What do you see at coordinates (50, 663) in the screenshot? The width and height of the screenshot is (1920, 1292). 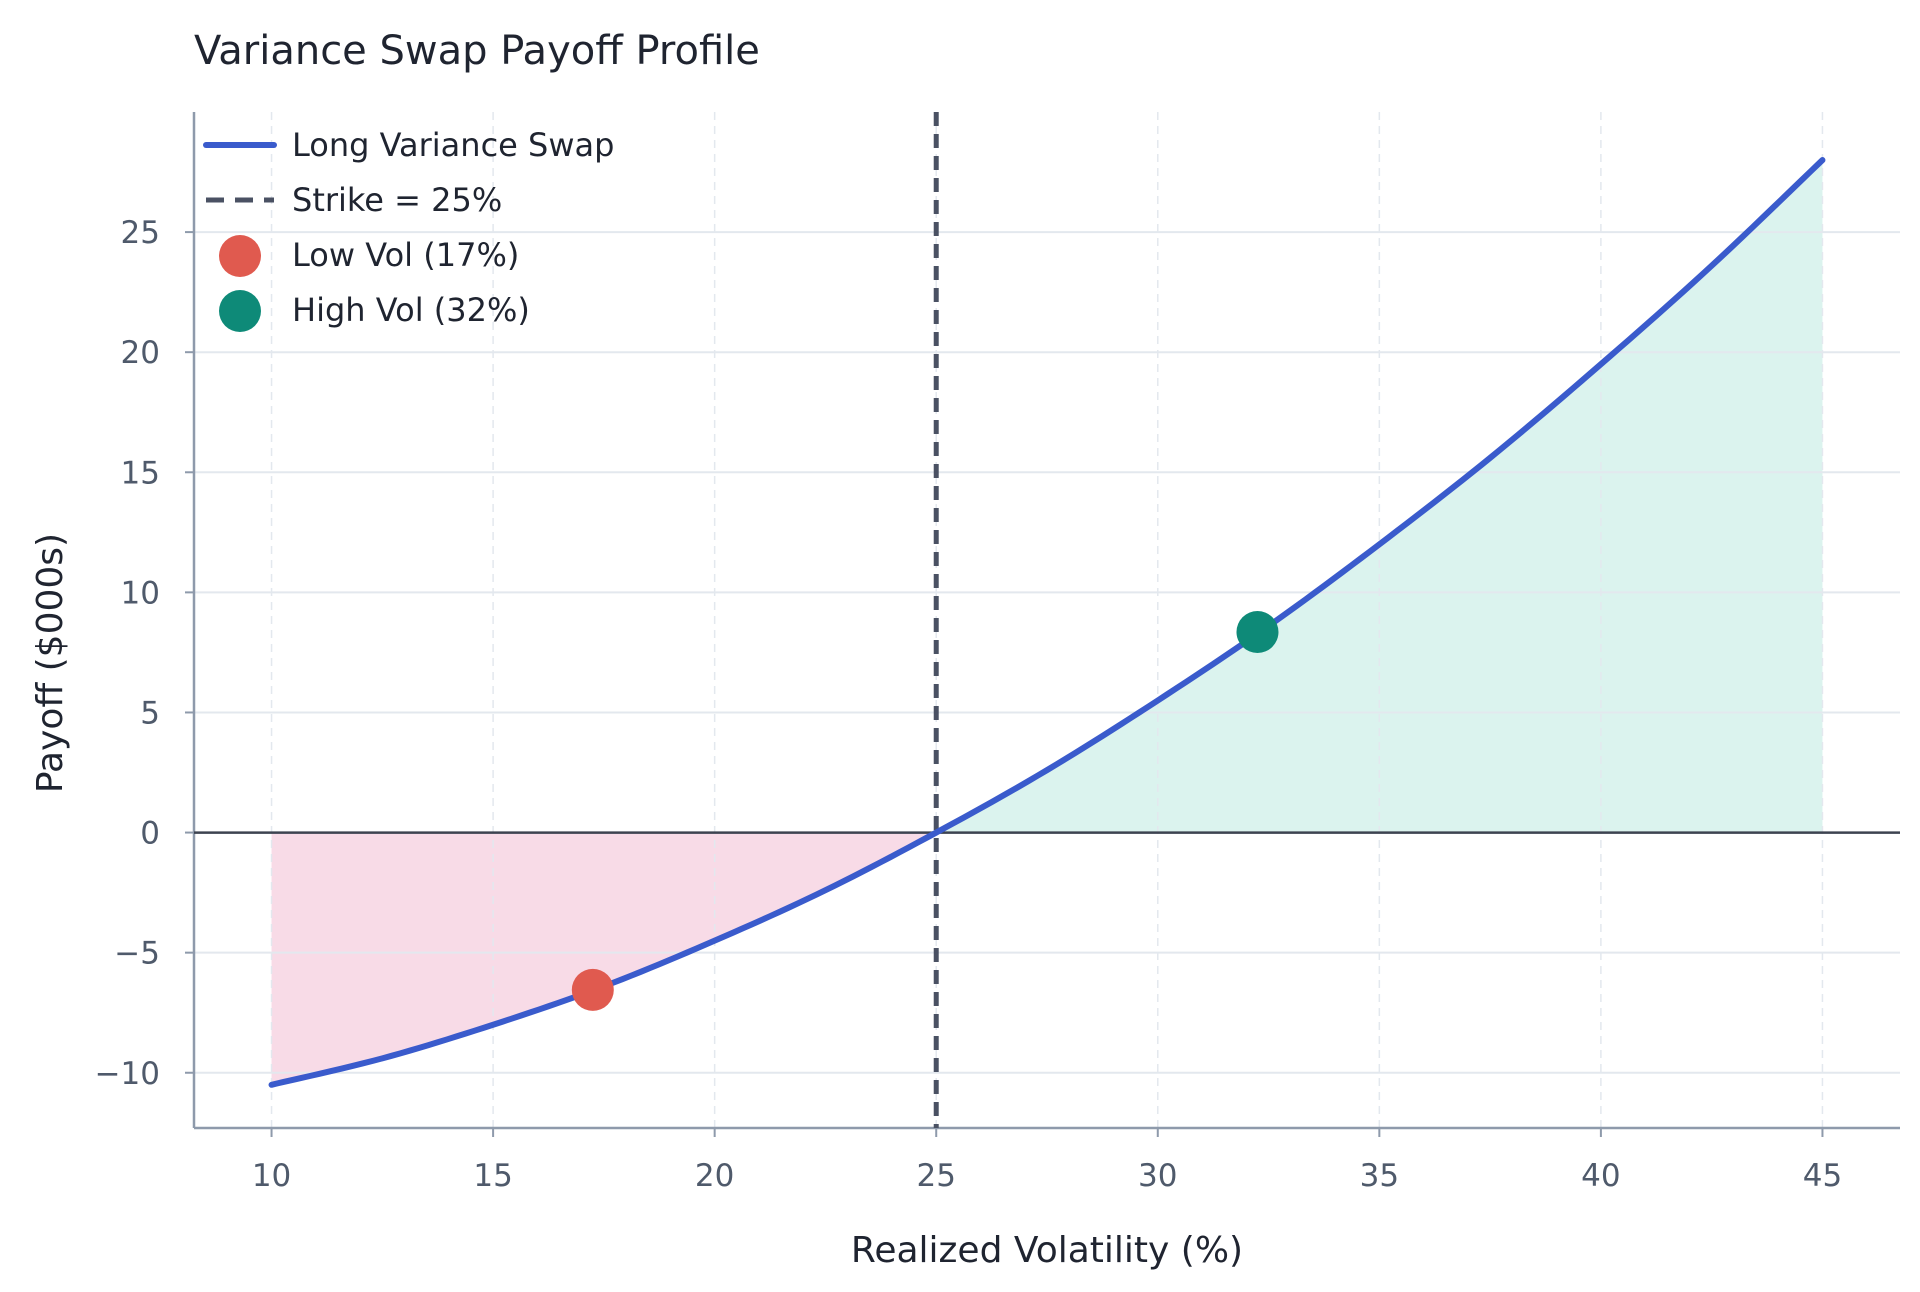 I see `y-axis-label: Payoff ($000s)` at bounding box center [50, 663].